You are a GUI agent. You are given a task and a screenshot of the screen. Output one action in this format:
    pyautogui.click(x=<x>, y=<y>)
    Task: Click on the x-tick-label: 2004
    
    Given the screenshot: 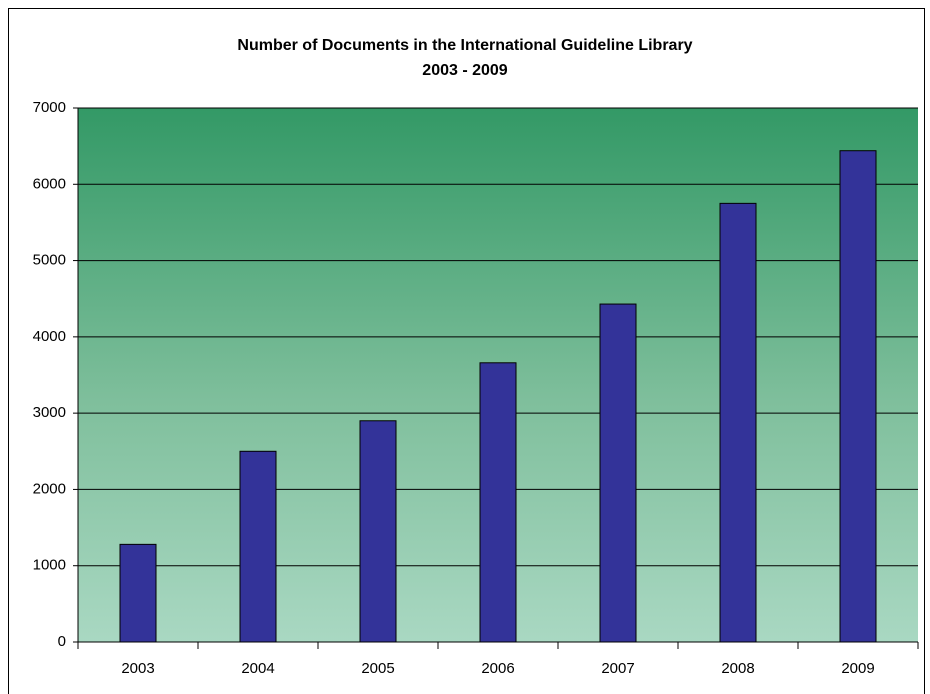 What is the action you would take?
    pyautogui.click(x=257, y=668)
    